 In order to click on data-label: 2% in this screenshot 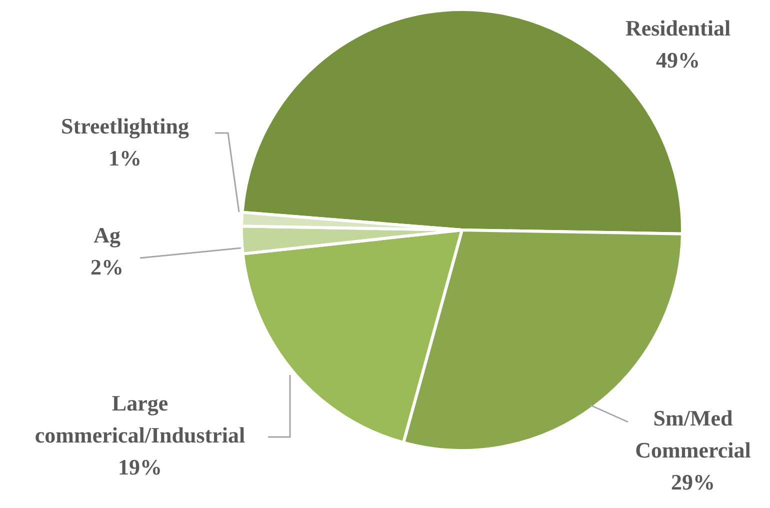, I will do `click(107, 267)`.